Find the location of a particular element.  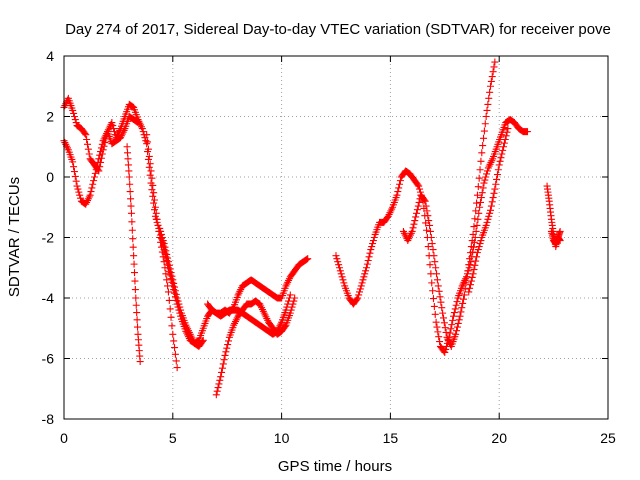

series-c is located at coordinates (133, 254).